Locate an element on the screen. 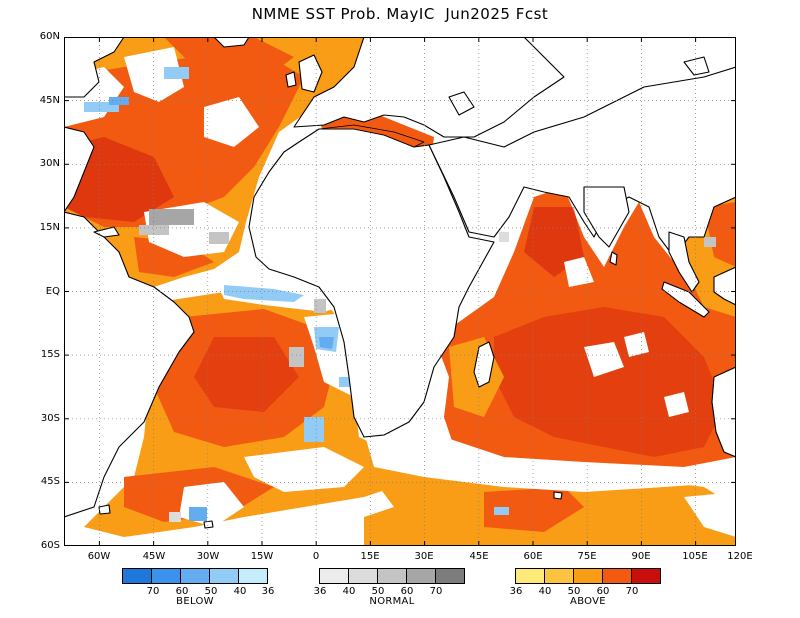 The width and height of the screenshot is (800, 618). lon-label-60e: 60E is located at coordinates (533, 556).